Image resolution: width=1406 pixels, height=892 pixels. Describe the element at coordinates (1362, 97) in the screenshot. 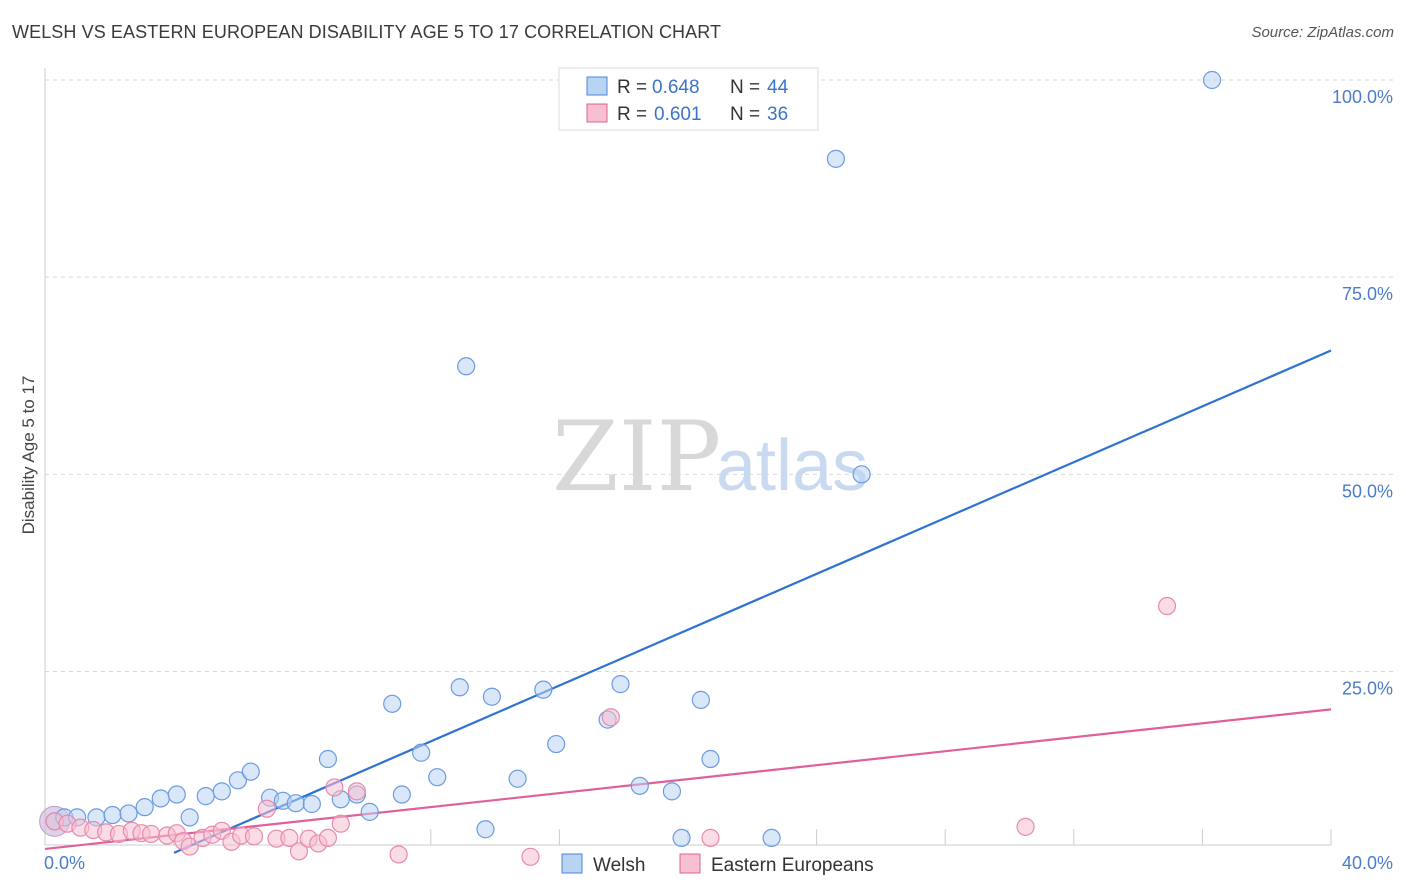

I see `y-tick-label: 100.0%` at that location.